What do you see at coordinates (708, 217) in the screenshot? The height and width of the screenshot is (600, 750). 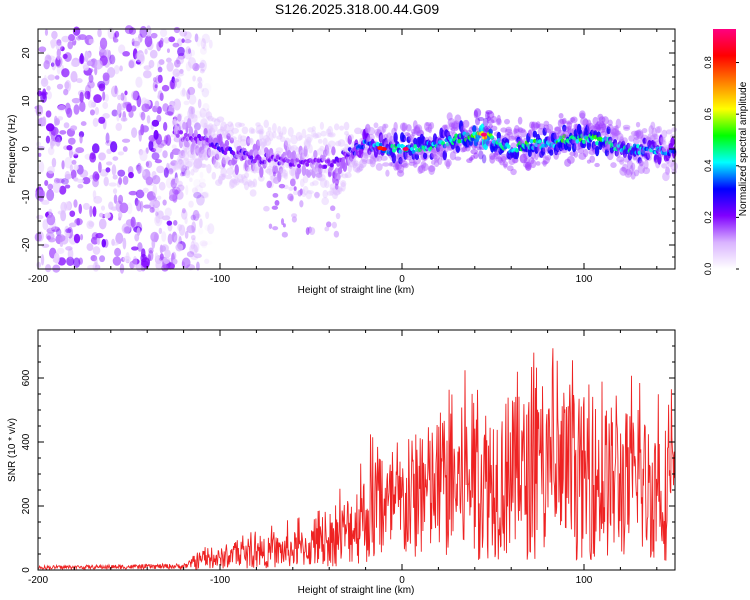 I see `colorbar-tick-label: 0.2` at bounding box center [708, 217].